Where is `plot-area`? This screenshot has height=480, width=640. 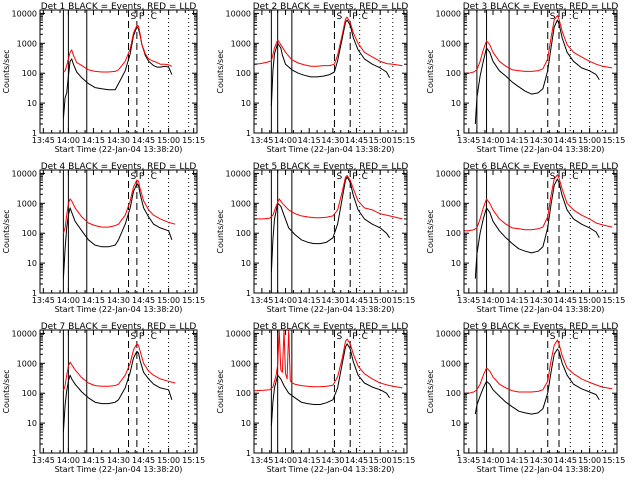
plot-area is located at coordinates (538, 71).